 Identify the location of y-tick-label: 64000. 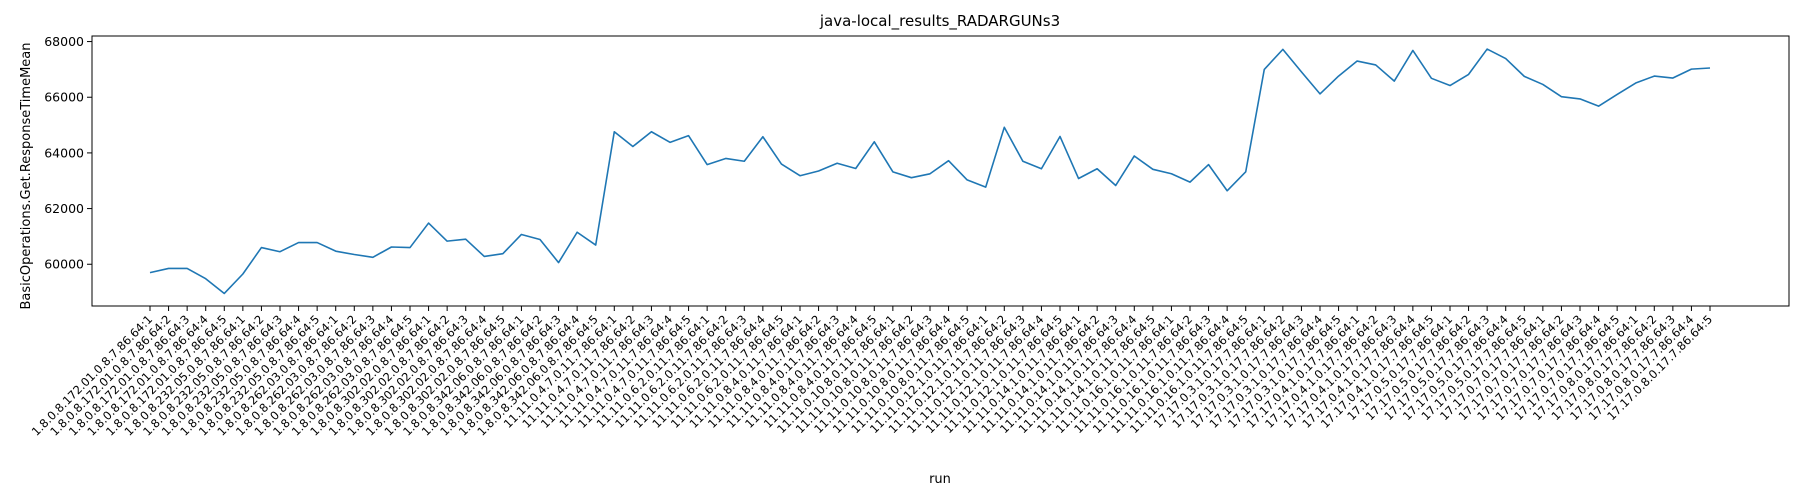
(64, 152).